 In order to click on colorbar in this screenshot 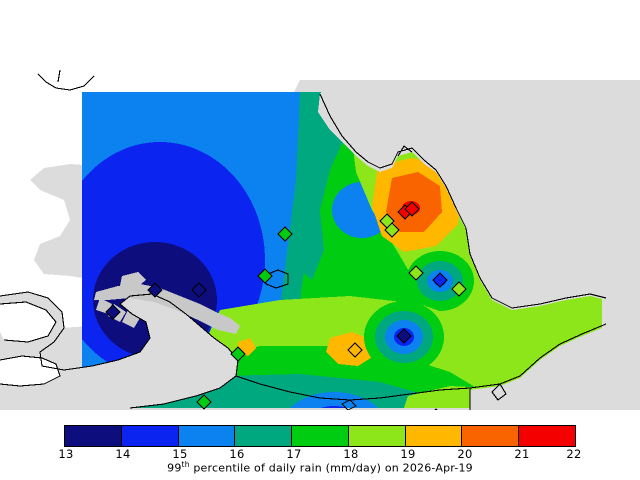, I will do `click(320, 436)`.